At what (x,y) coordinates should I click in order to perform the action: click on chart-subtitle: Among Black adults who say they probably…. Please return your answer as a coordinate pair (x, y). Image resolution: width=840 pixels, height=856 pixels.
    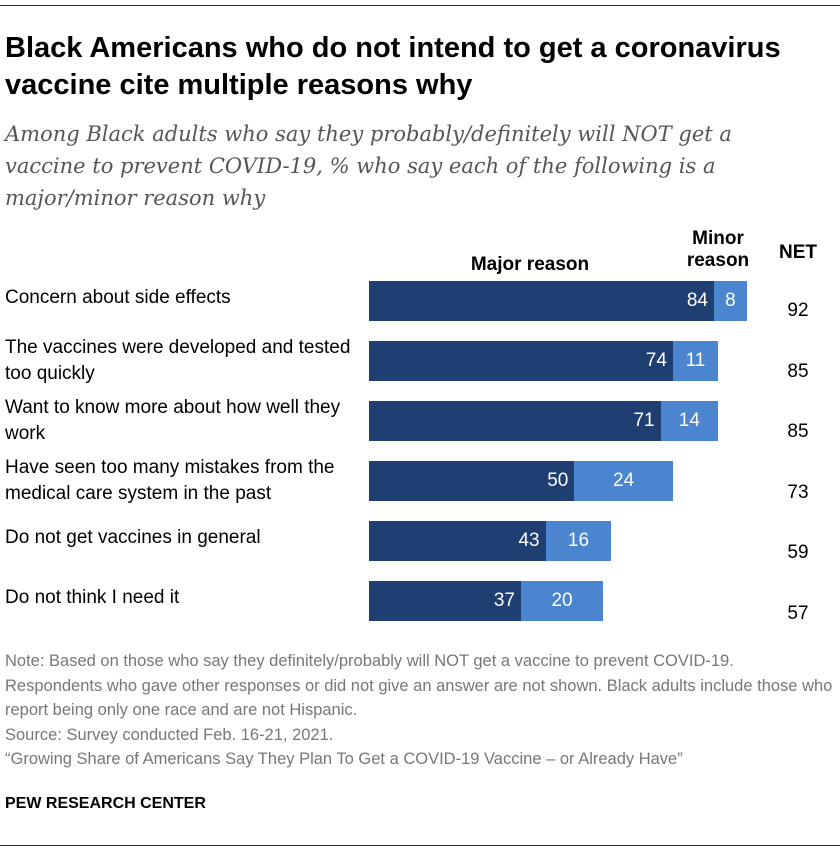
    Looking at the image, I should click on (368, 166).